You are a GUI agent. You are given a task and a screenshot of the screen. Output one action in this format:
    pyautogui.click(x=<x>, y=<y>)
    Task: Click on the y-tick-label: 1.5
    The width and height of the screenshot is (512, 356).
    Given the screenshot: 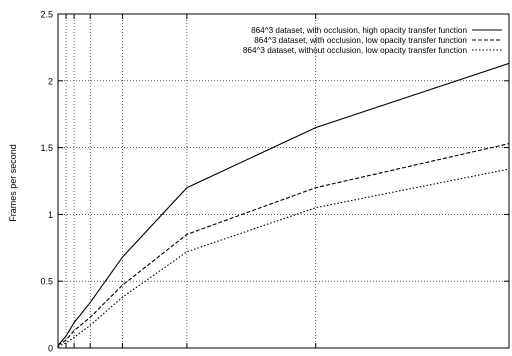 What is the action you would take?
    pyautogui.click(x=46, y=148)
    